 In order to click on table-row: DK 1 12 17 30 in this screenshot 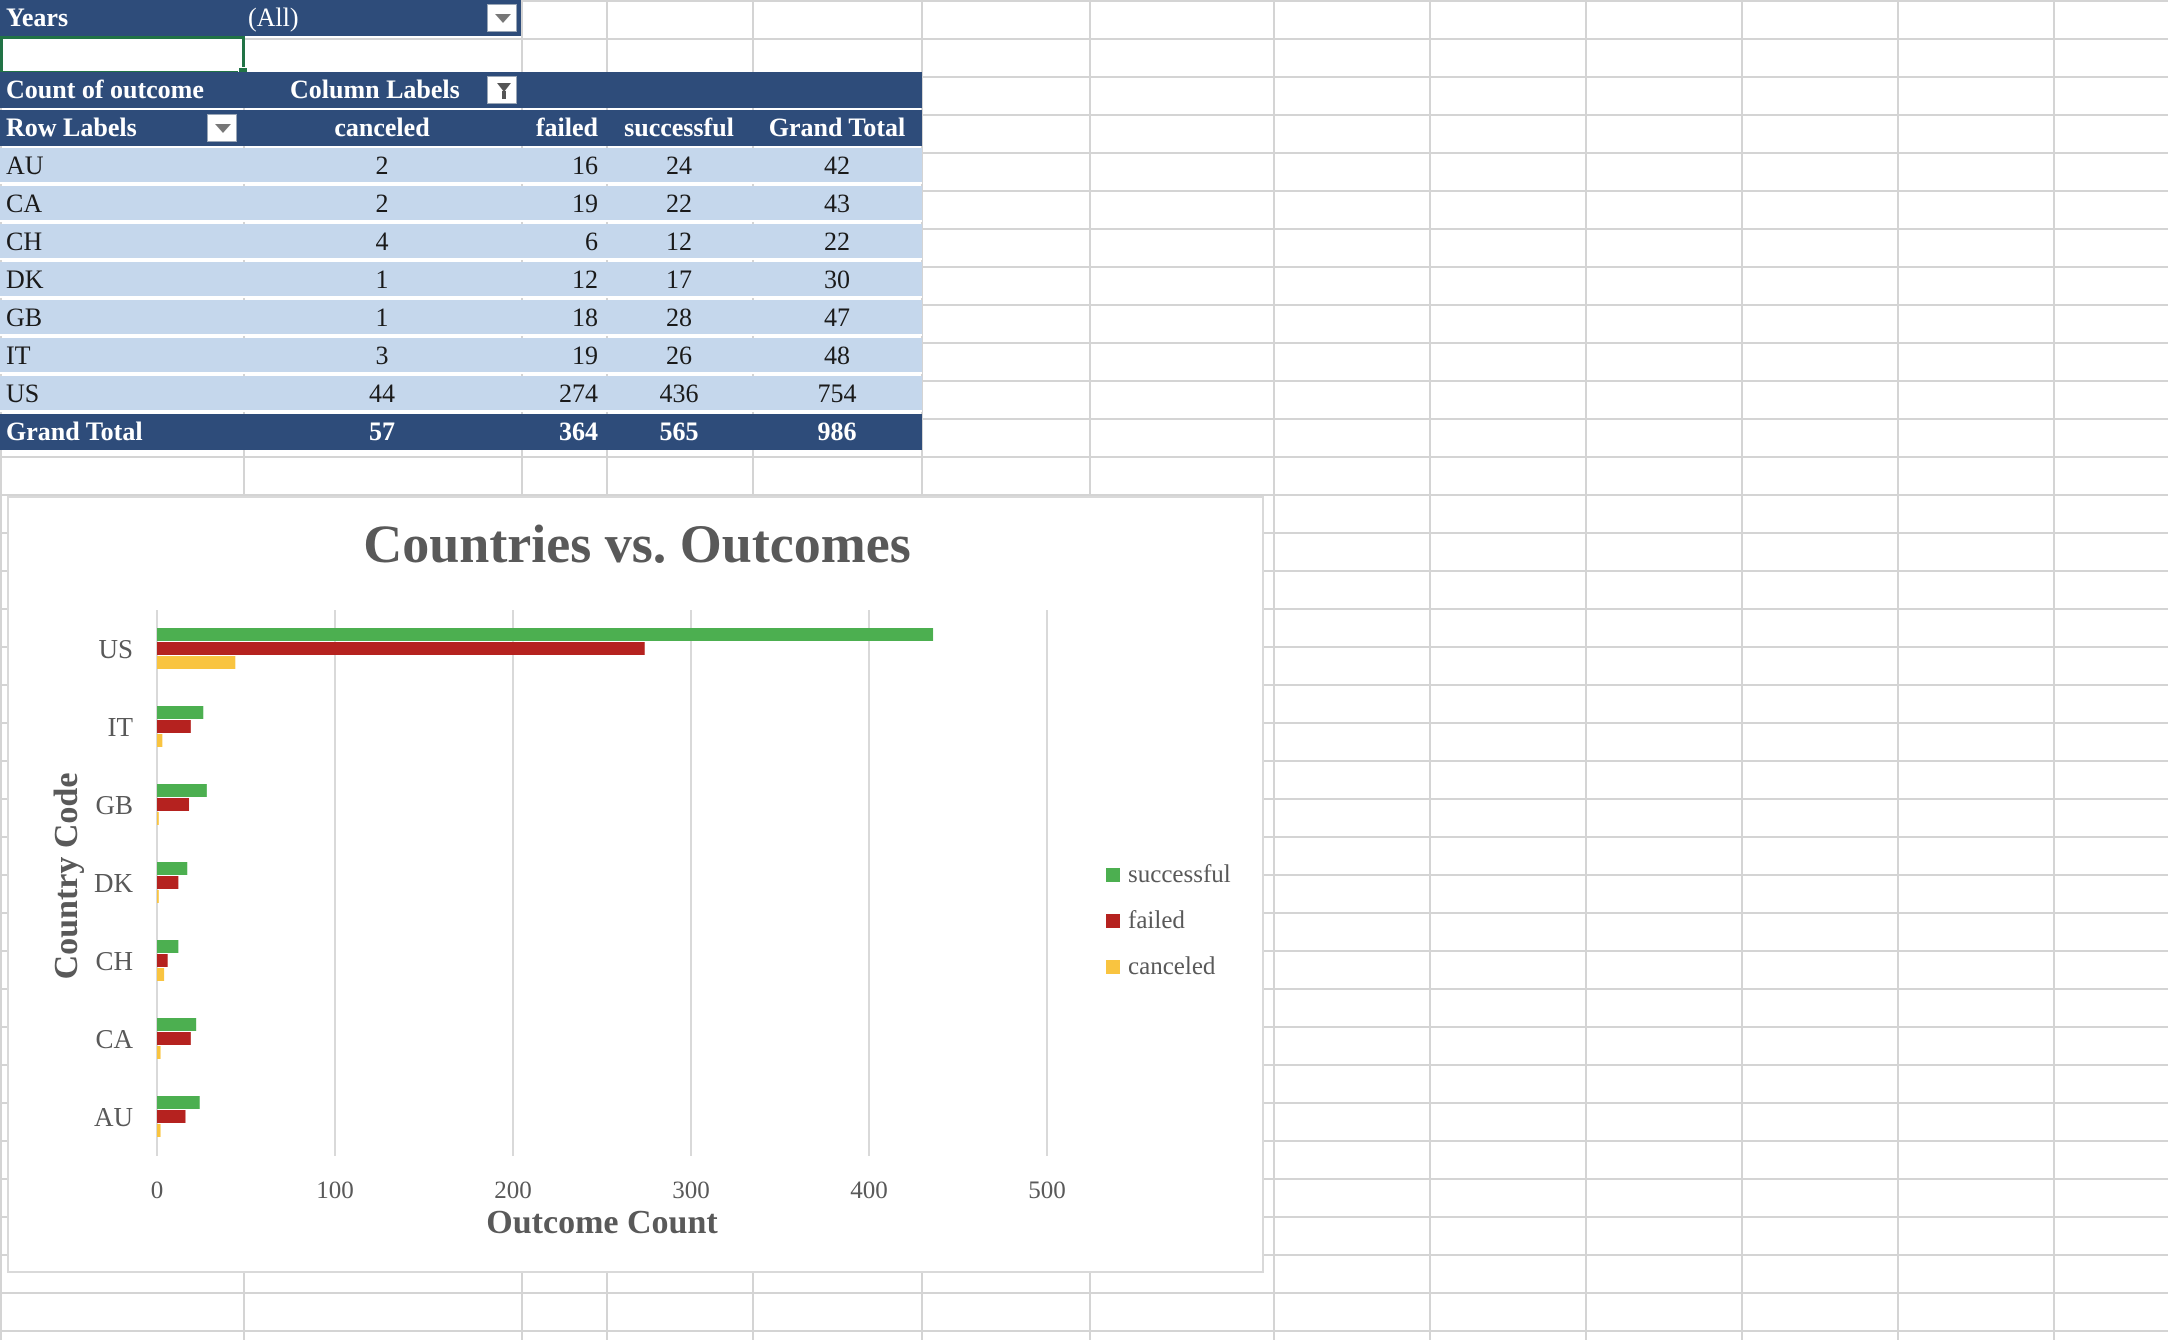, I will do `click(461, 280)`.